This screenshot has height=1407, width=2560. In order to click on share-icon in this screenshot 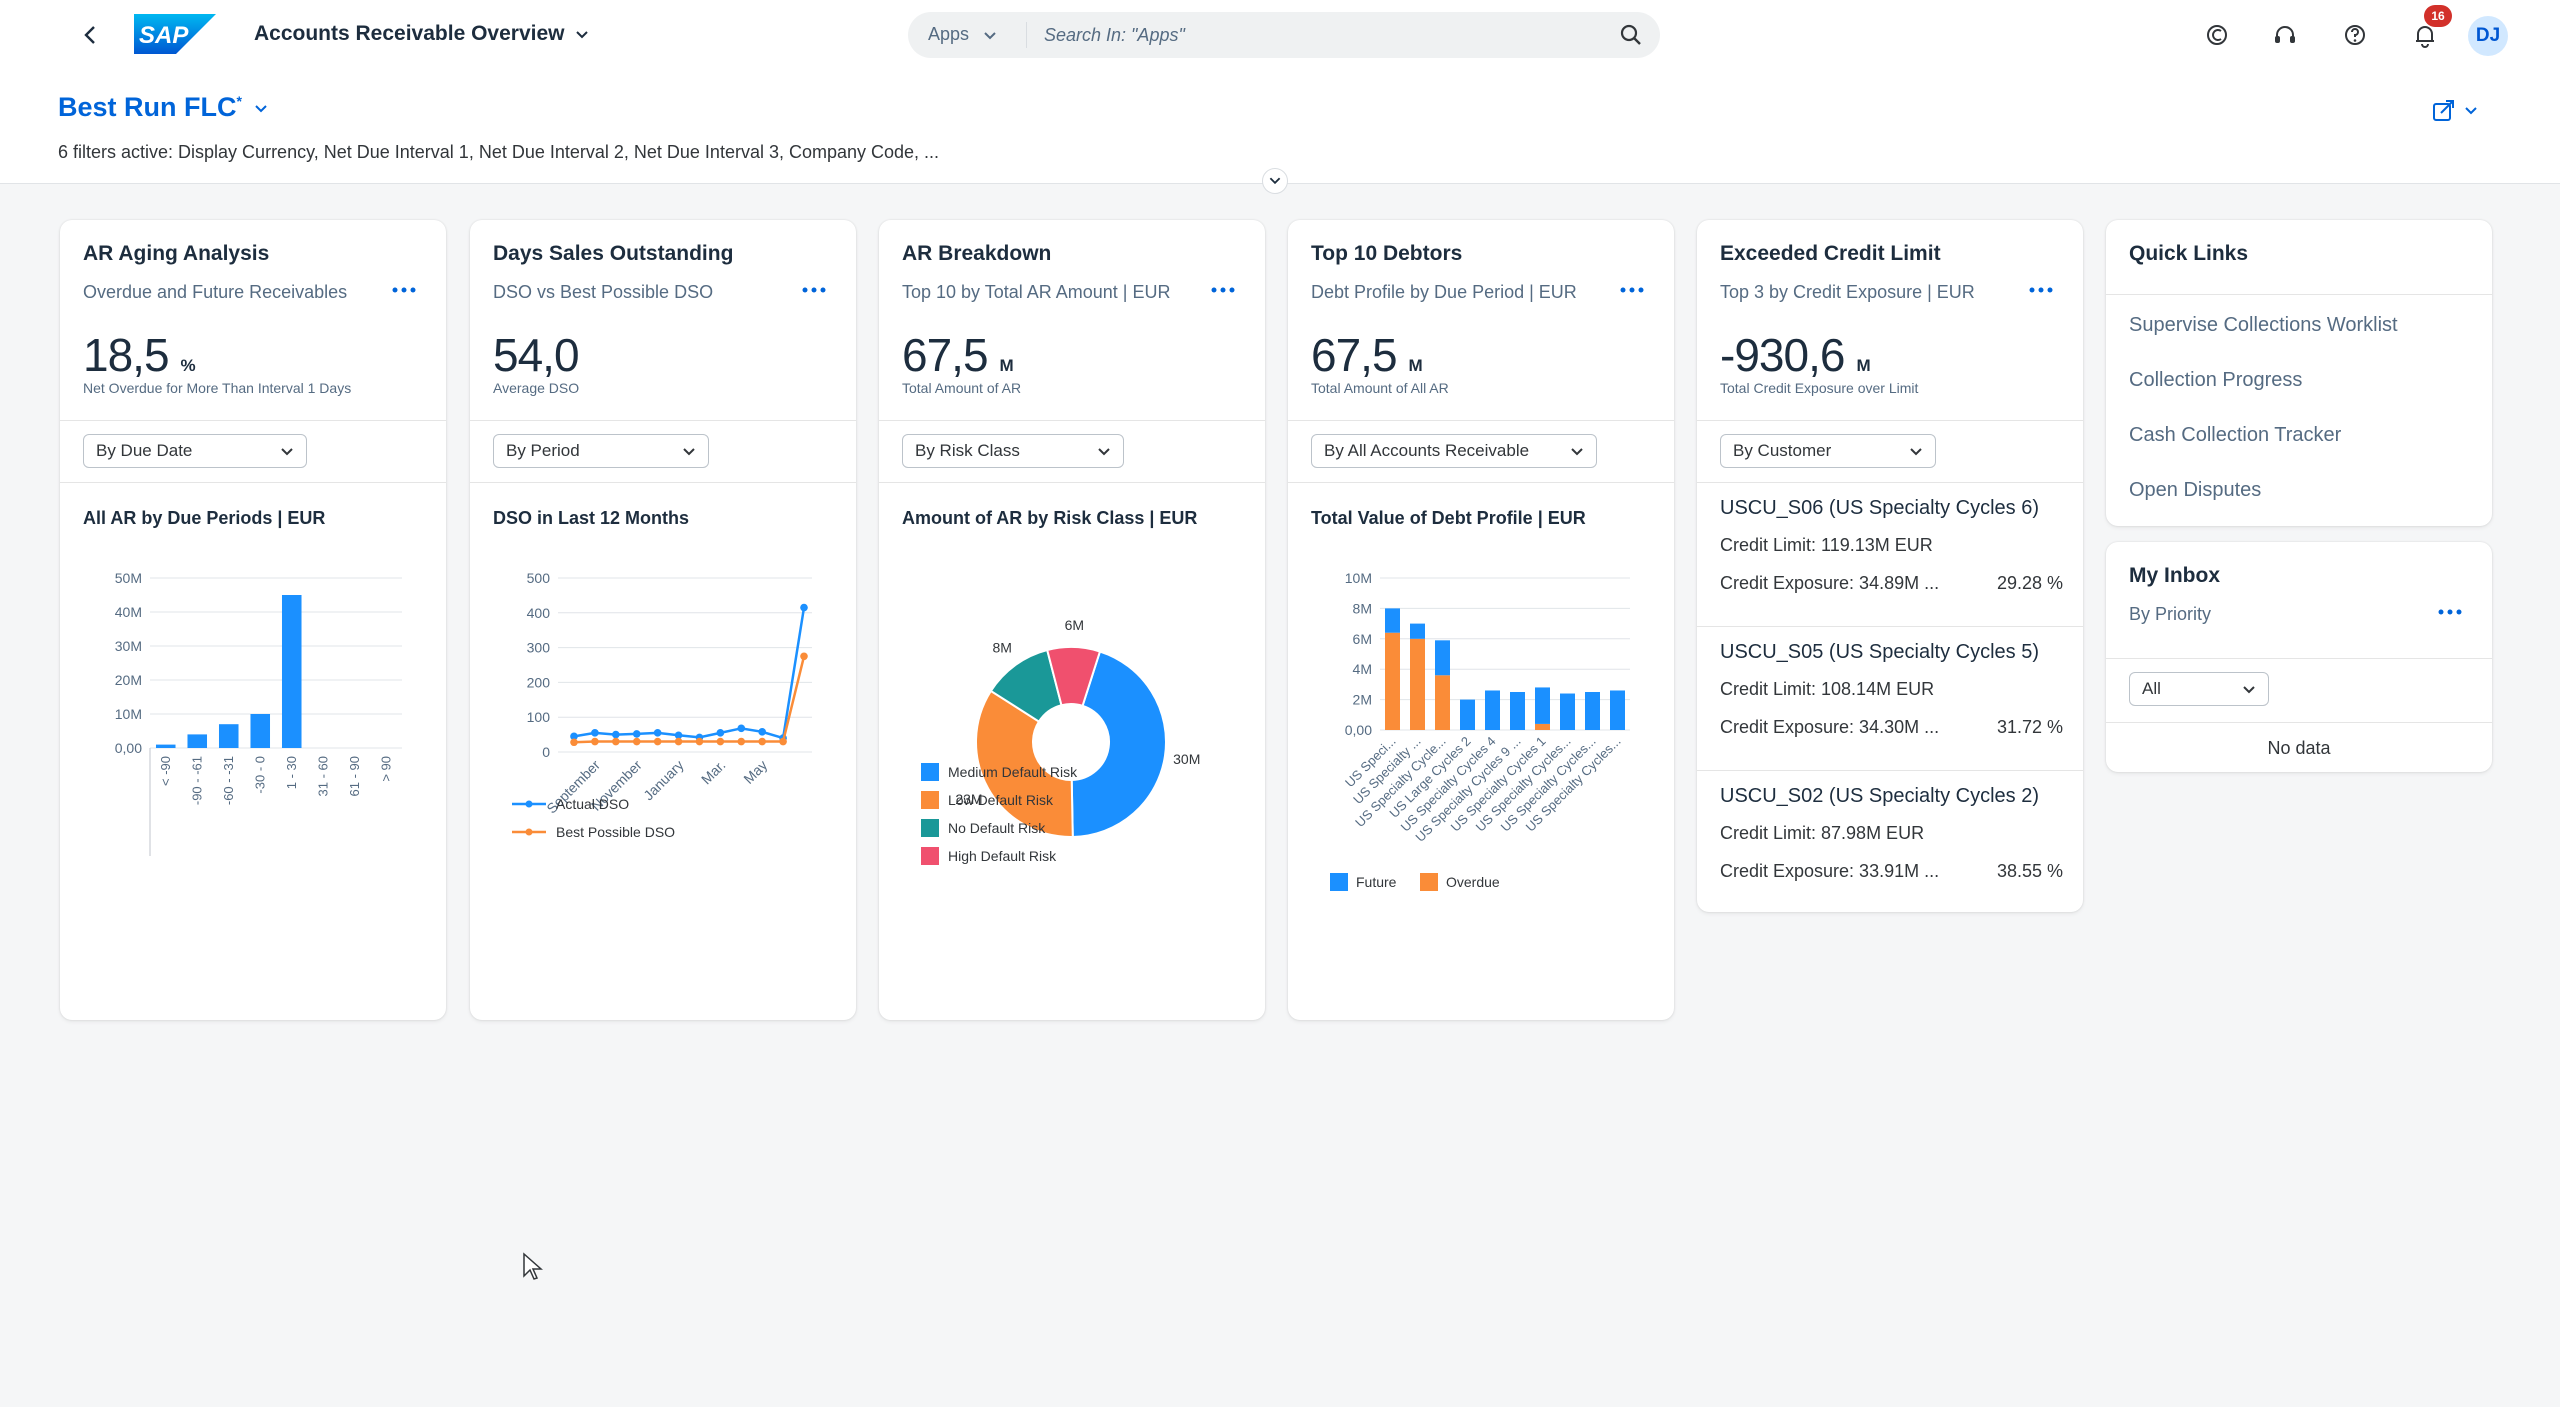, I will do `click(2458, 111)`.